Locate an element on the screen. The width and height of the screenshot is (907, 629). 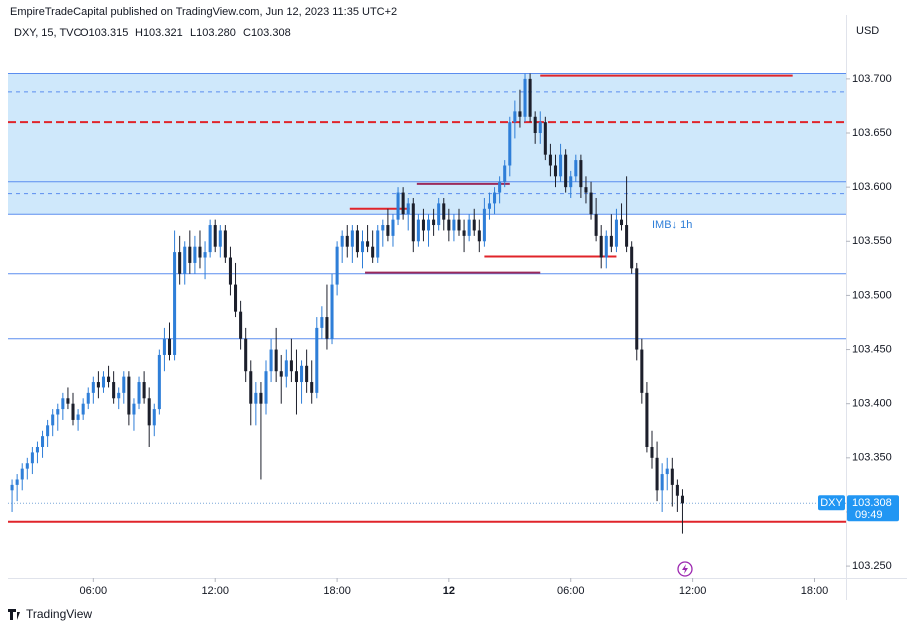
price-tag-box is located at coordinates (873, 508).